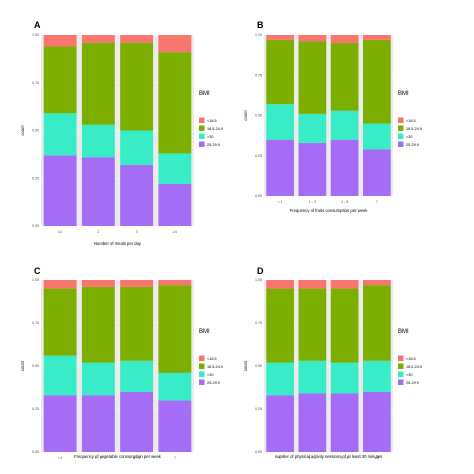 This screenshot has height=474, width=474. I want to click on x-tick-label: 2, so click(98, 232).